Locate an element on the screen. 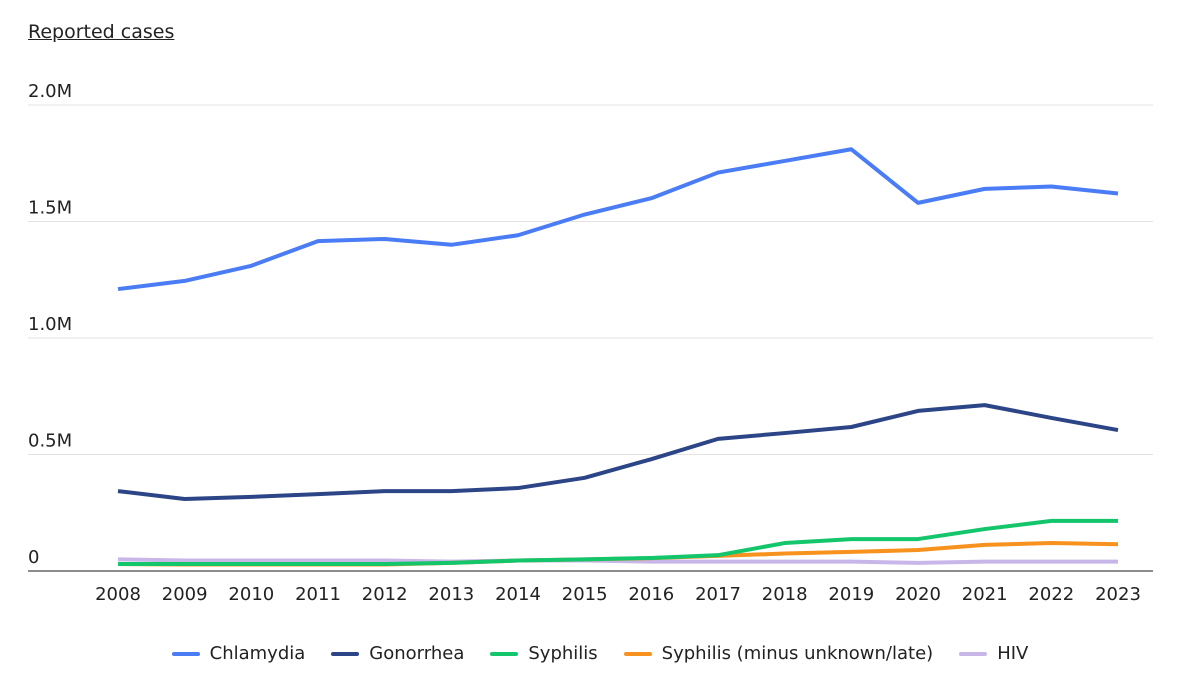 The image size is (1200, 683). x-tick-label: 2009 is located at coordinates (185, 594).